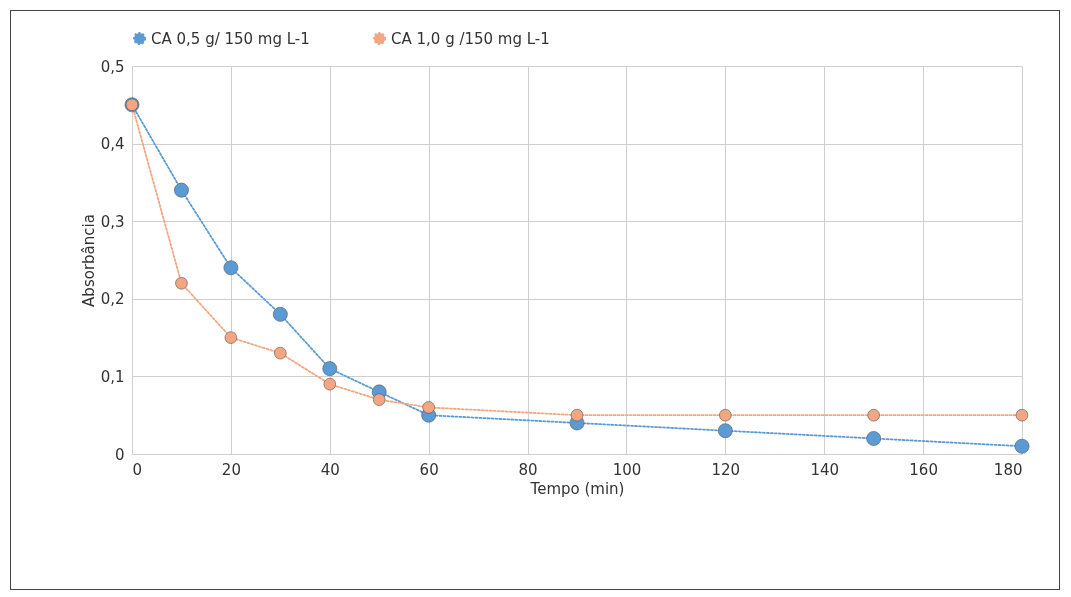 The width and height of the screenshot is (1071, 597). What do you see at coordinates (470, 38) in the screenshot?
I see `legend-label: CA 1,0 g /150 mg L-1` at bounding box center [470, 38].